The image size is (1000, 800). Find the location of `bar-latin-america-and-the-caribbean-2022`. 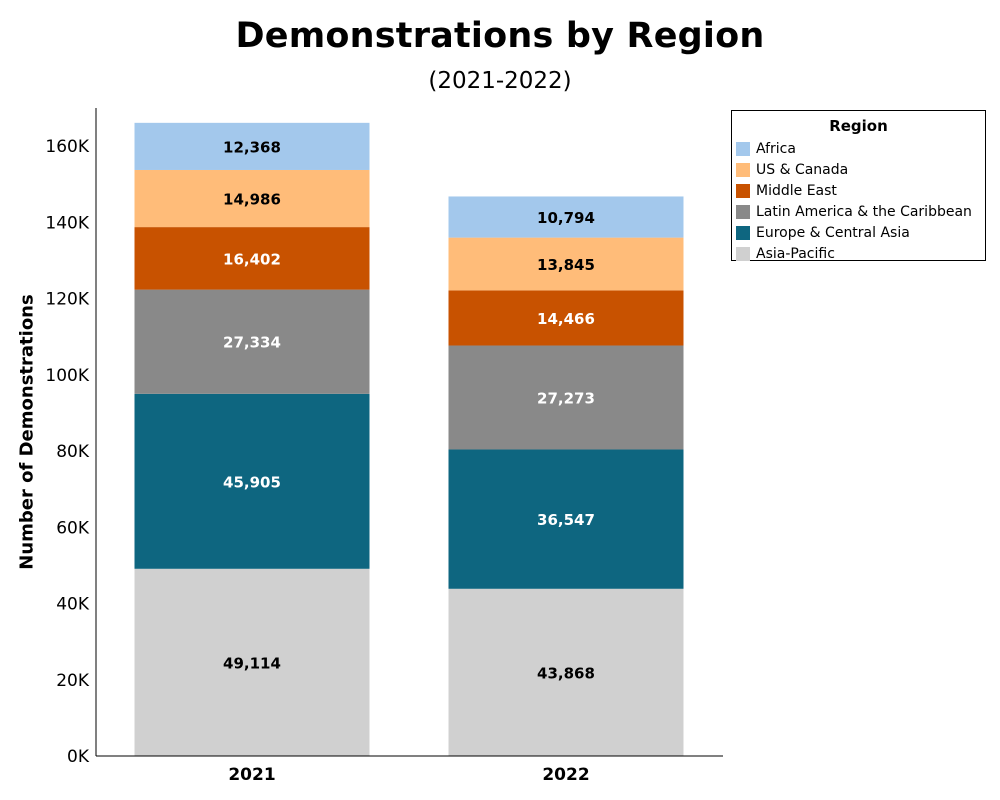

bar-latin-america-and-the-caribbean-2022 is located at coordinates (566, 397).